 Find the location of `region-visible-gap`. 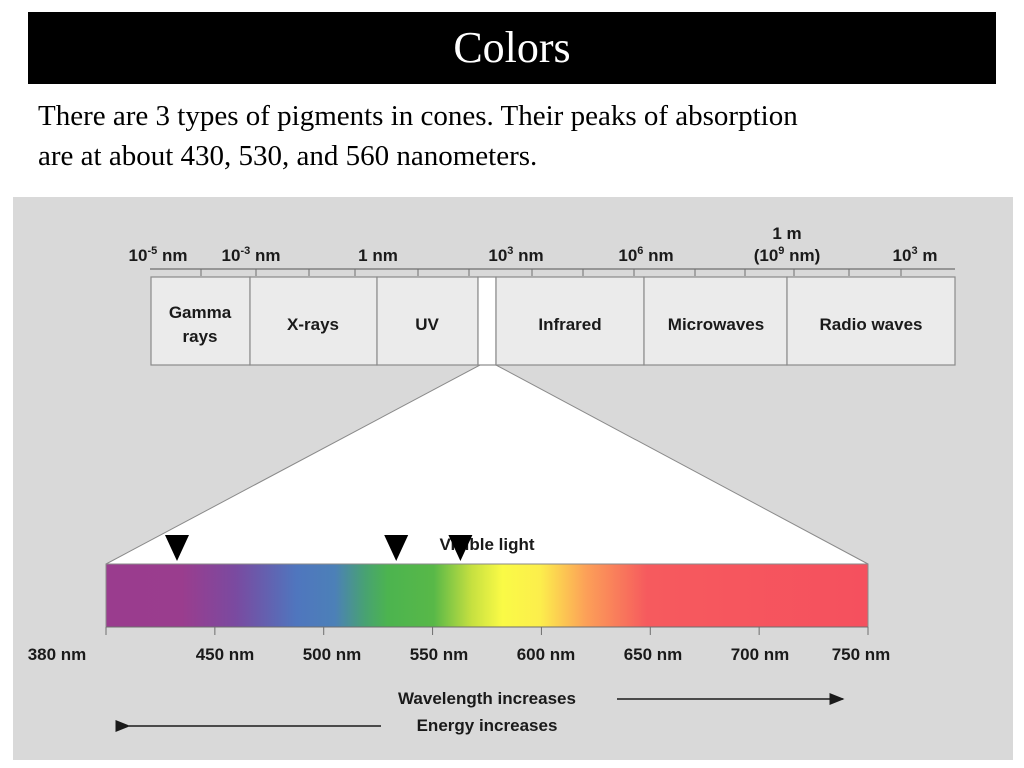

region-visible-gap is located at coordinates (487, 321).